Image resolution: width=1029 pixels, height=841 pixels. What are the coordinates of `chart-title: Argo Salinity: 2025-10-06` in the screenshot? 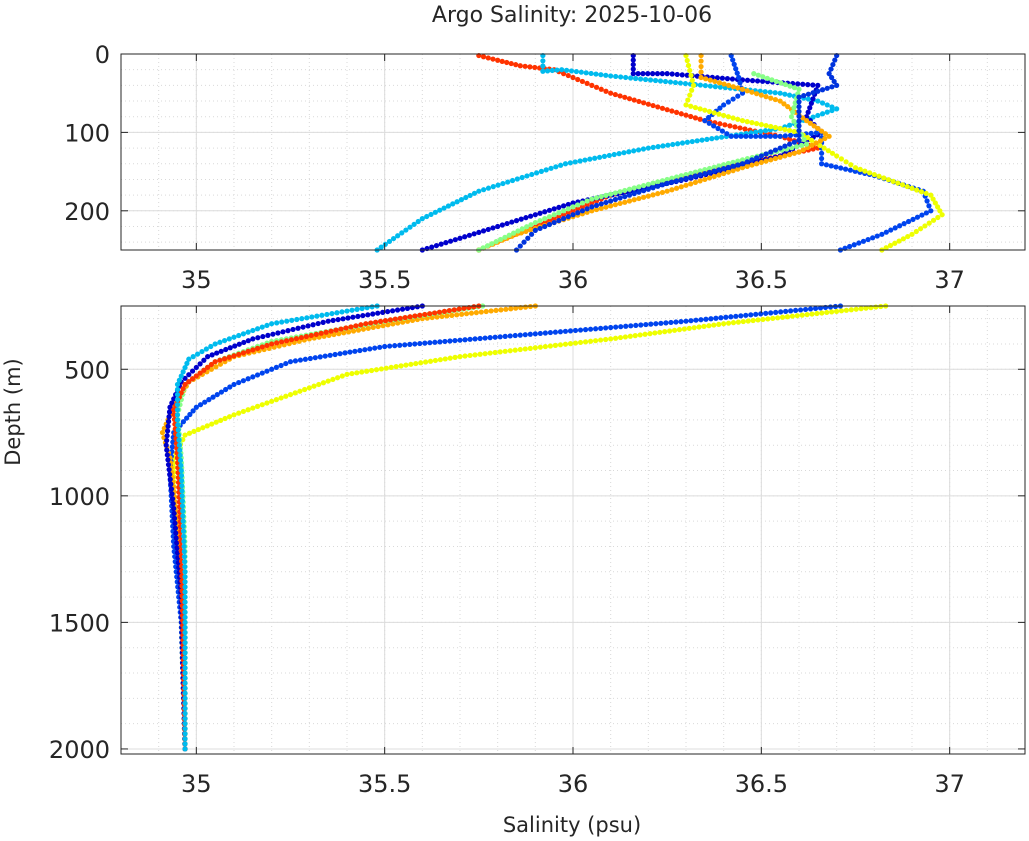 It's located at (572, 15).